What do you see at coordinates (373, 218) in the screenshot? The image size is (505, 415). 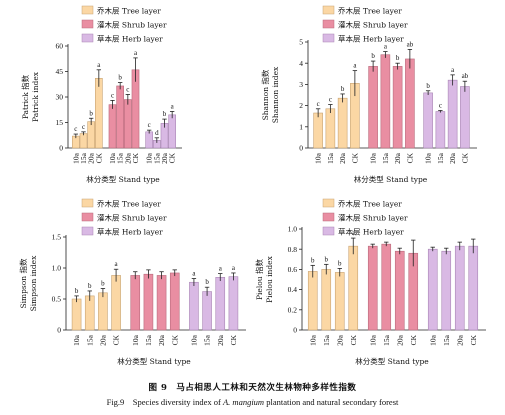 I see `panel4-legend-label-2: 灌木层 Shrub layer` at bounding box center [373, 218].